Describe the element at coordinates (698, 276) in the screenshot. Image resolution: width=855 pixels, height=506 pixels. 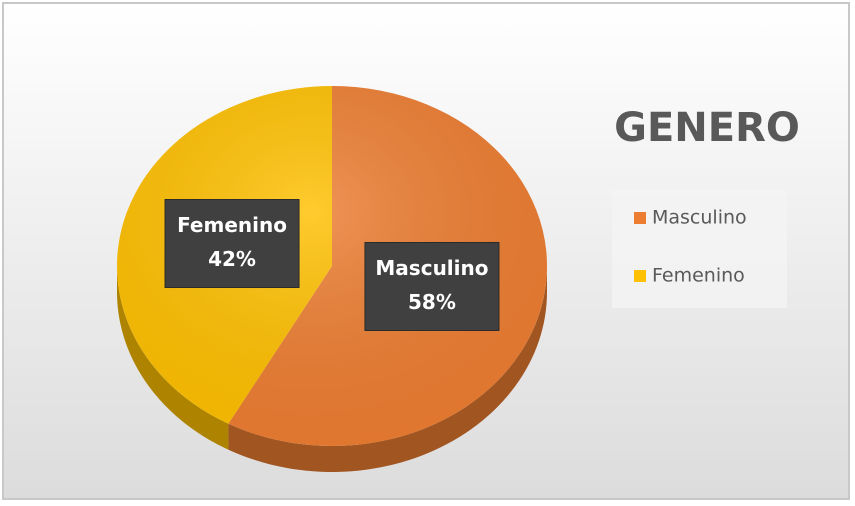
I see `legend-label: Femenino` at that location.